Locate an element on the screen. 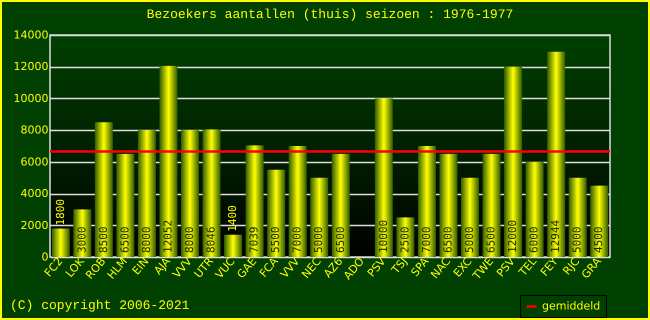  y-tick-label: 12000 is located at coordinates (31, 67).